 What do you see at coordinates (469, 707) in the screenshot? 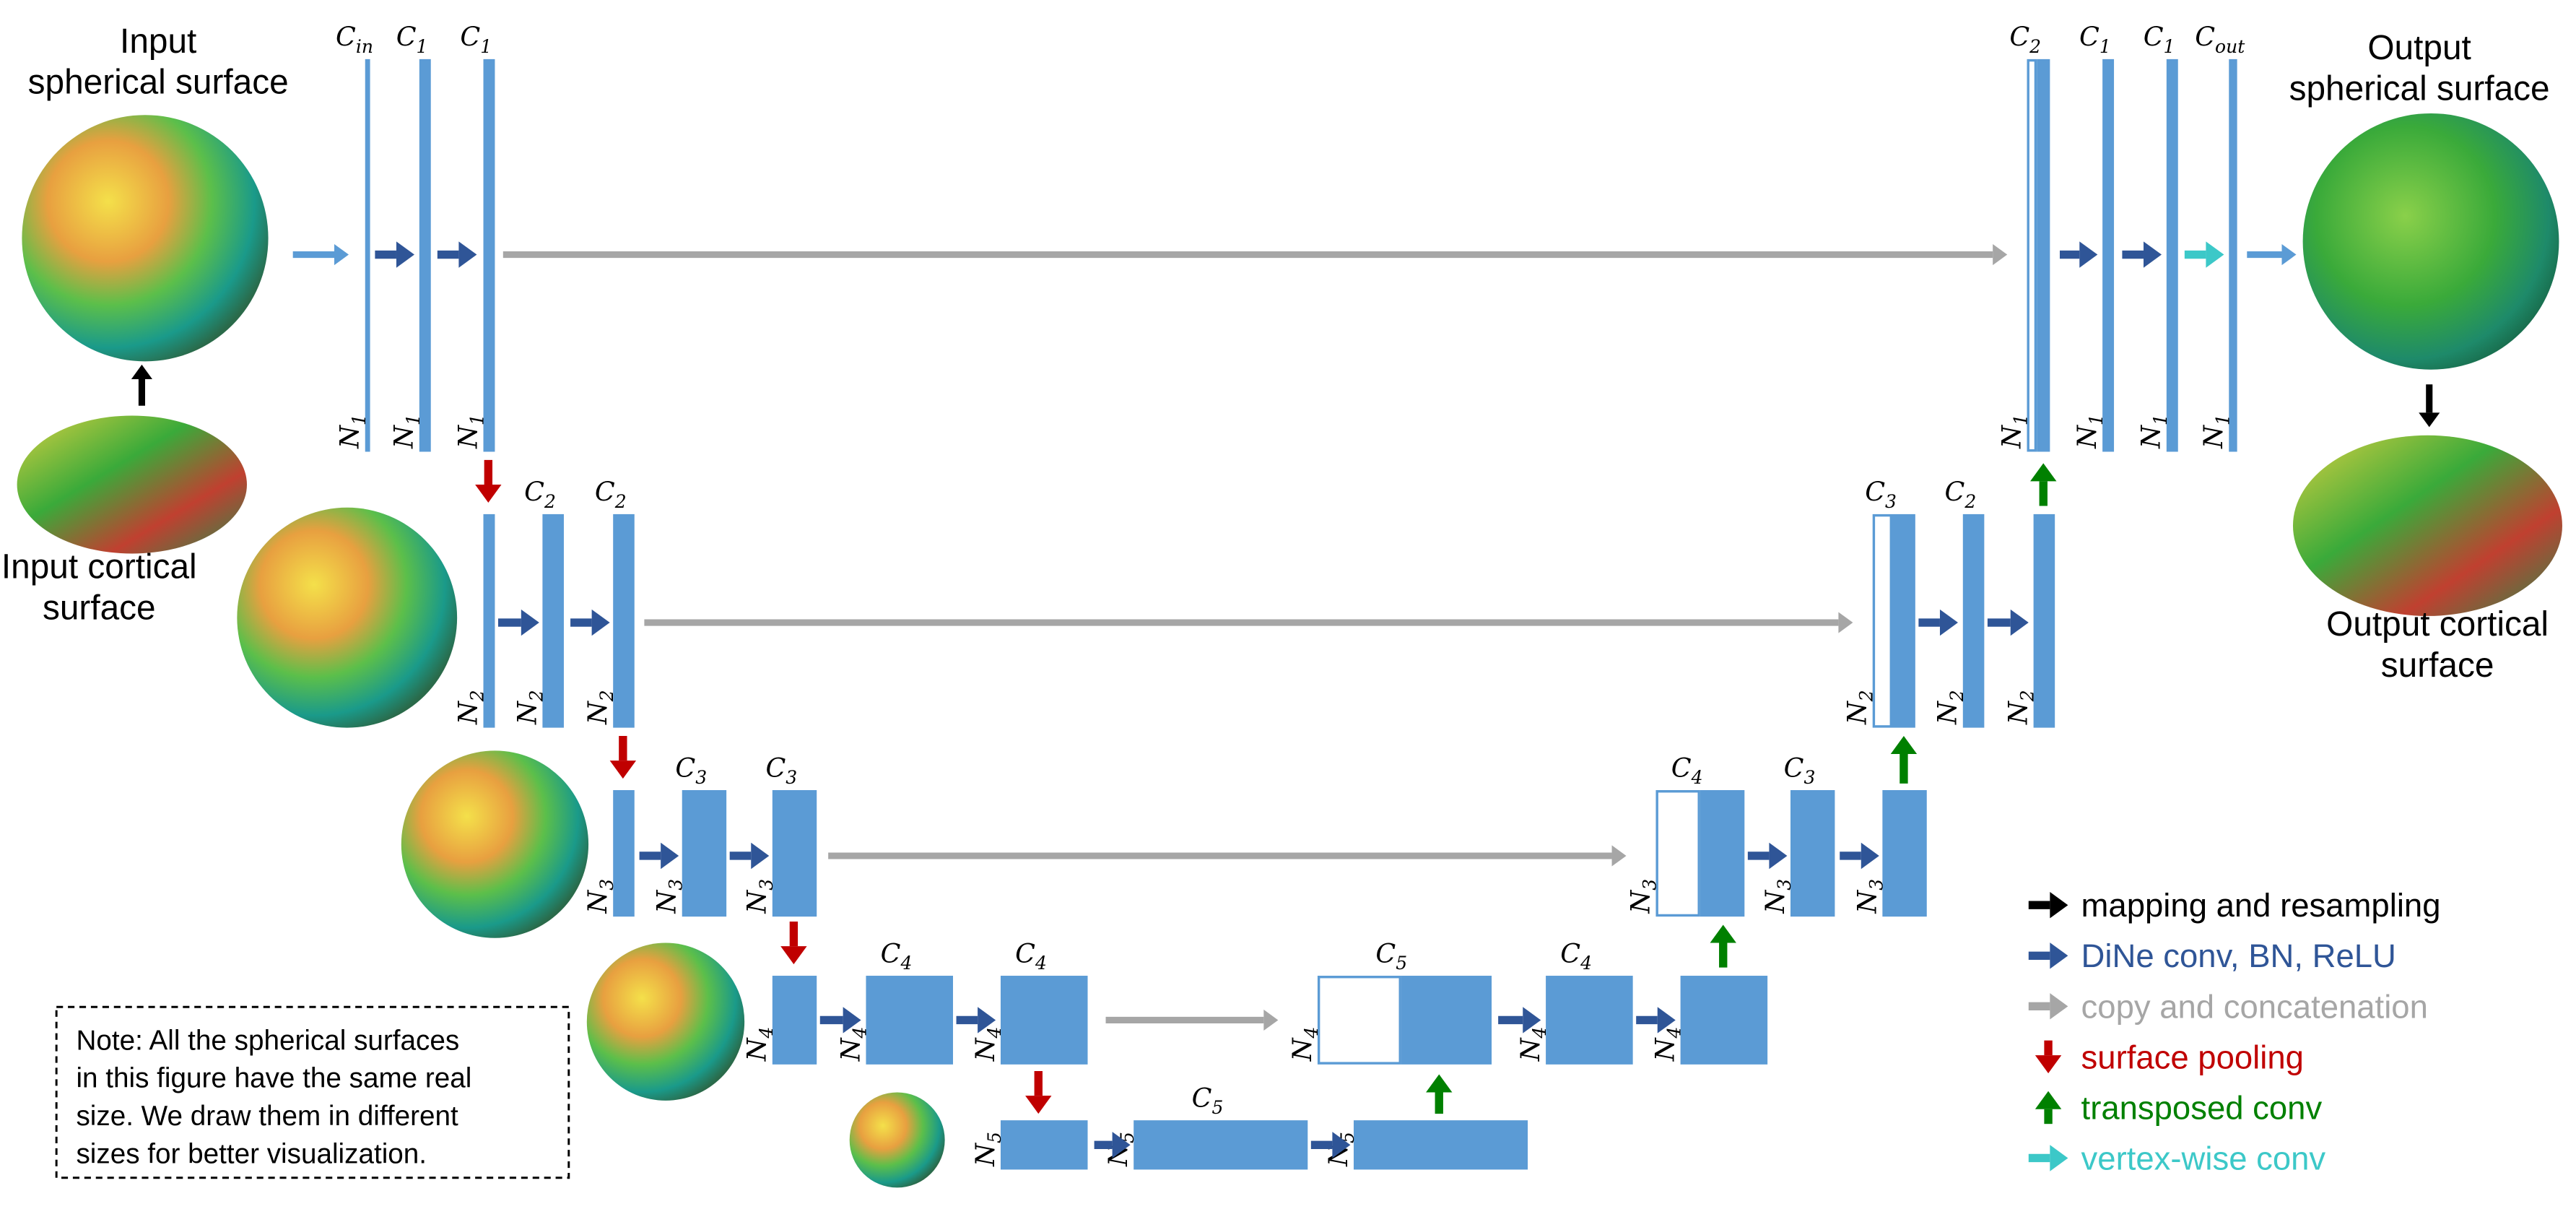
I see `vertex-label: N2` at bounding box center [469, 707].